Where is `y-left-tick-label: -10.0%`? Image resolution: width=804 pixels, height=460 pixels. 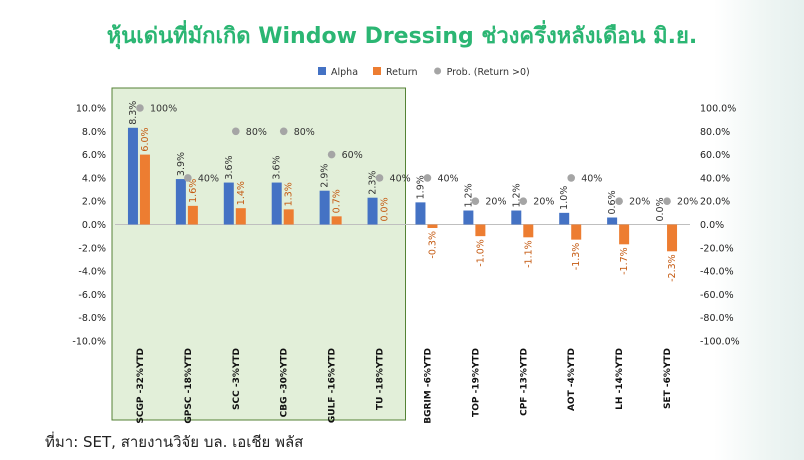
y-left-tick-label: -10.0% is located at coordinates (89, 342).